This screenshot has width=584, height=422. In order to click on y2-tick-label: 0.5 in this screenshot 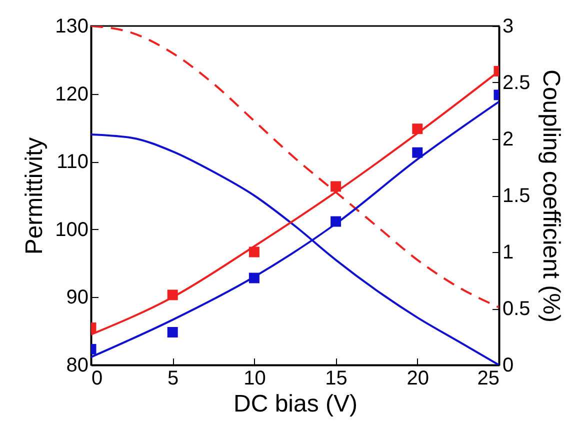, I will do `click(516, 309)`.